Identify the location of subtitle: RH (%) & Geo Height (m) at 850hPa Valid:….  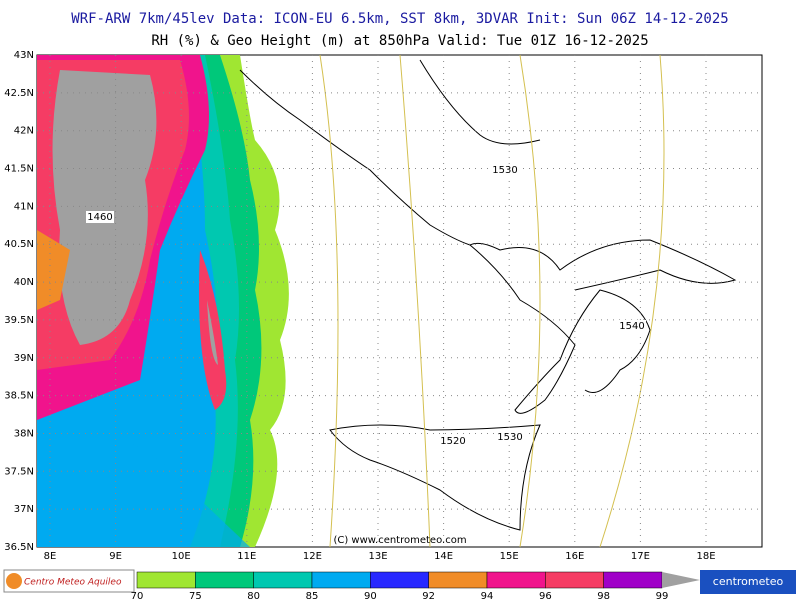
(399, 41).